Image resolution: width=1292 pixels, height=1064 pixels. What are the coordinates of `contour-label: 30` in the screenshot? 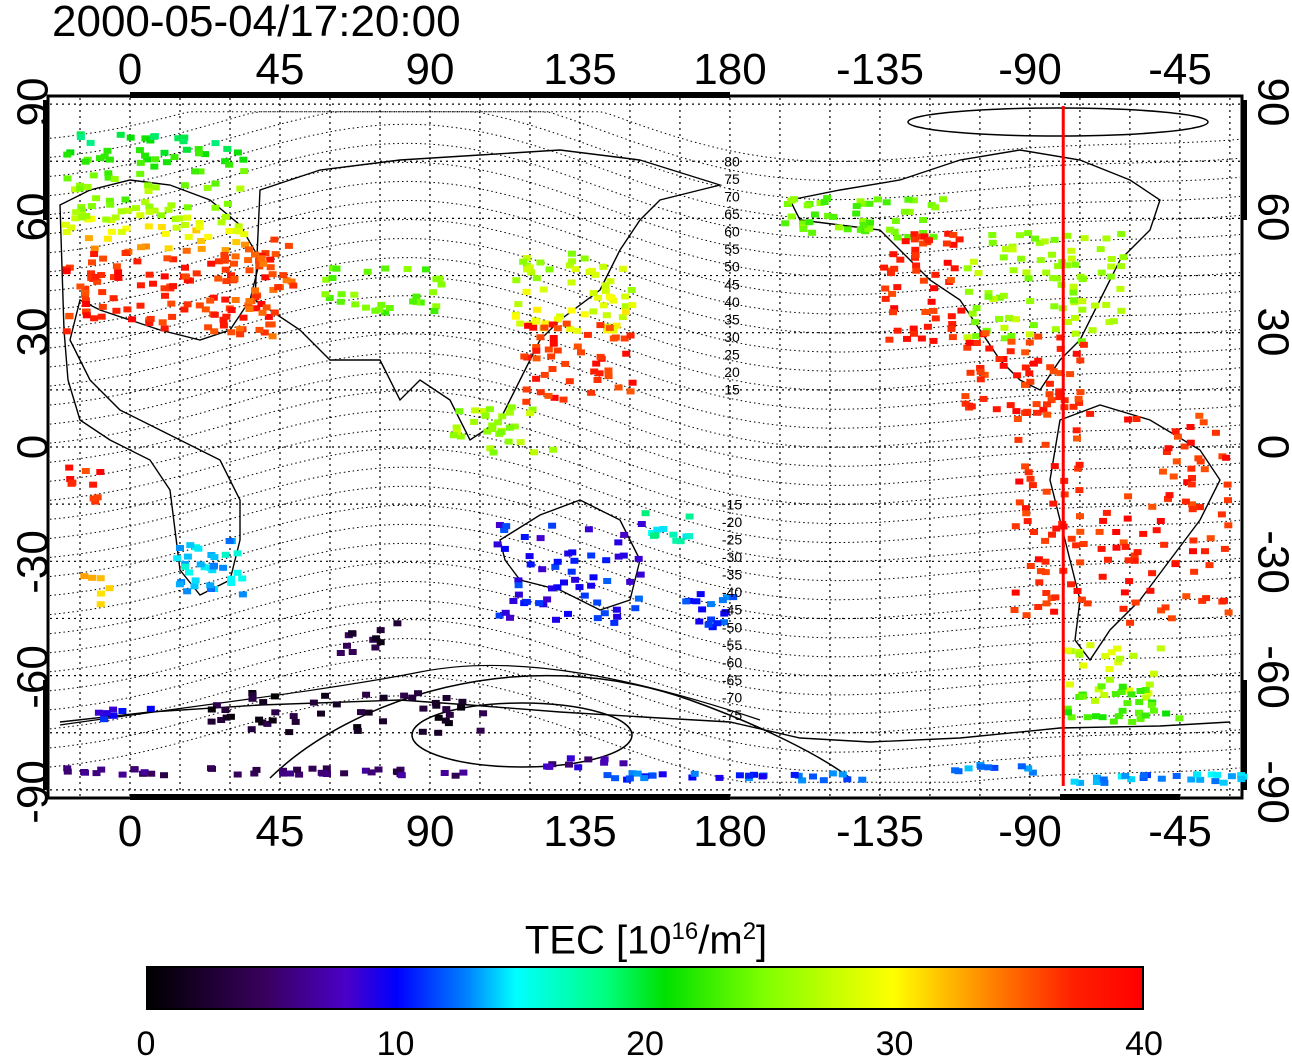 It's located at (732, 337).